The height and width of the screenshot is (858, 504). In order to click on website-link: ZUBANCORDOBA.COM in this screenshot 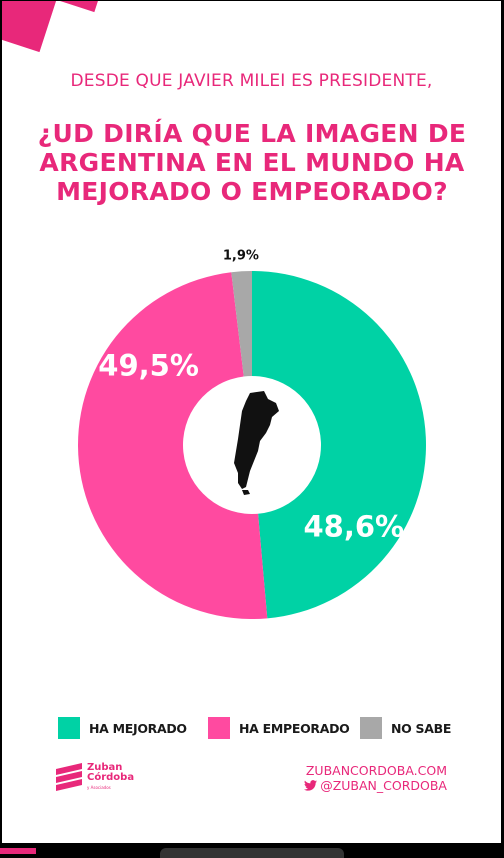, I will do `click(376, 770)`.